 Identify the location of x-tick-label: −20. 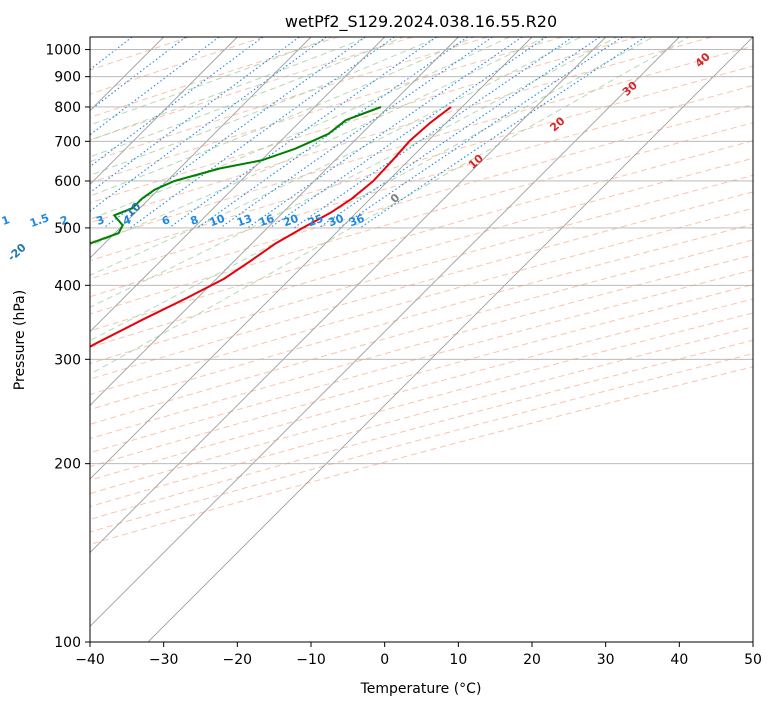
(238, 660).